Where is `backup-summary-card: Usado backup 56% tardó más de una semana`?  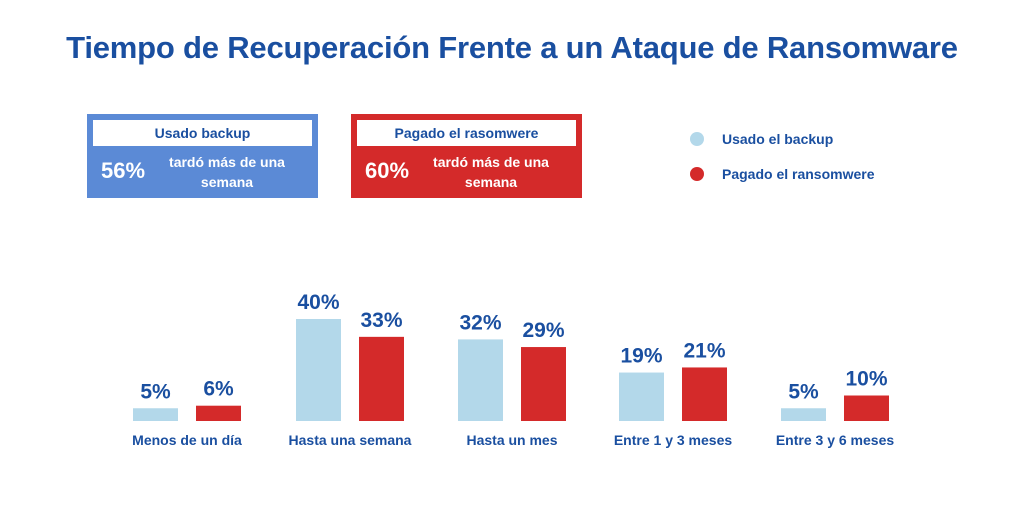
backup-summary-card: Usado backup 56% tardó más de una semana is located at coordinates (202, 156).